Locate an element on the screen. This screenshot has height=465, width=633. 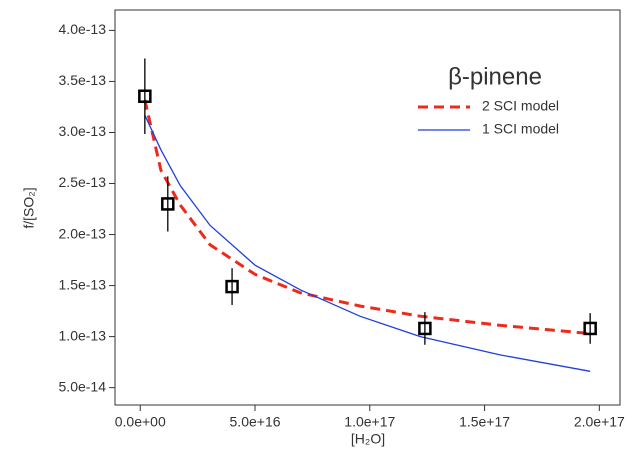
x-tick-label: 5.0e+16 is located at coordinates (255, 422).